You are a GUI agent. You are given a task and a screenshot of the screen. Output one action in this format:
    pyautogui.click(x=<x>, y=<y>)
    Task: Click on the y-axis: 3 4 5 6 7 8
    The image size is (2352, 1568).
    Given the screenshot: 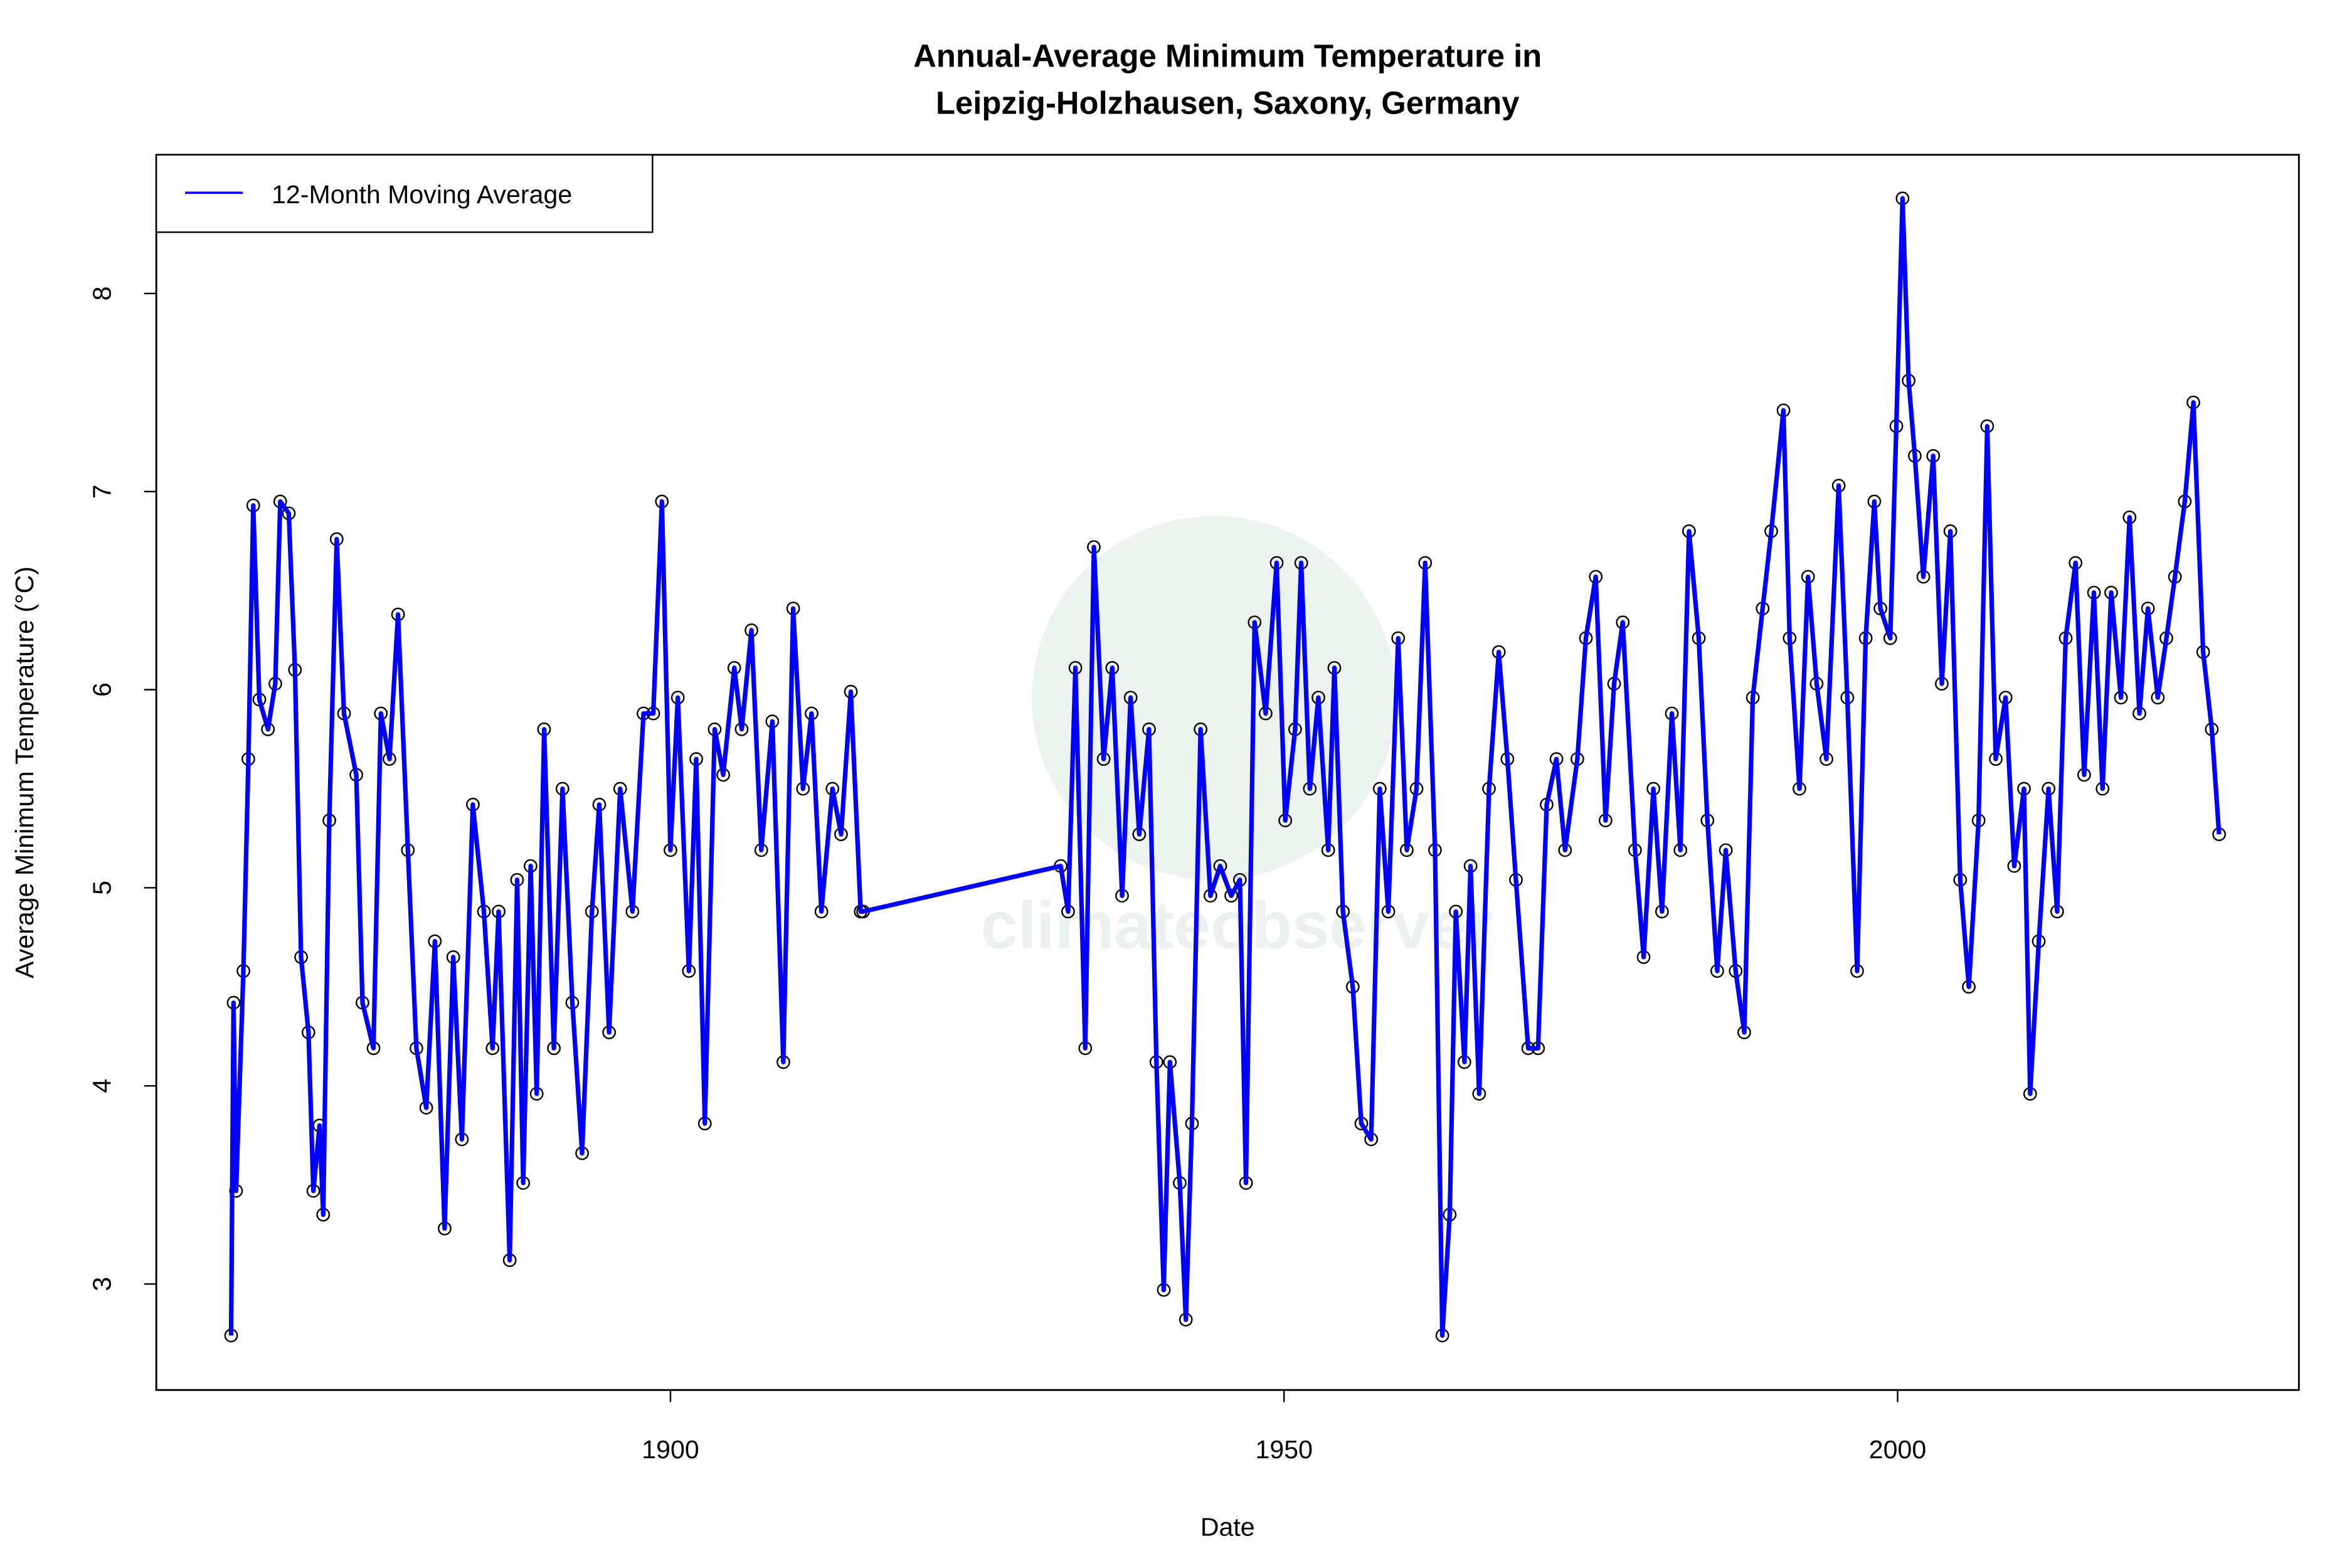 What is the action you would take?
    pyautogui.click(x=122, y=788)
    